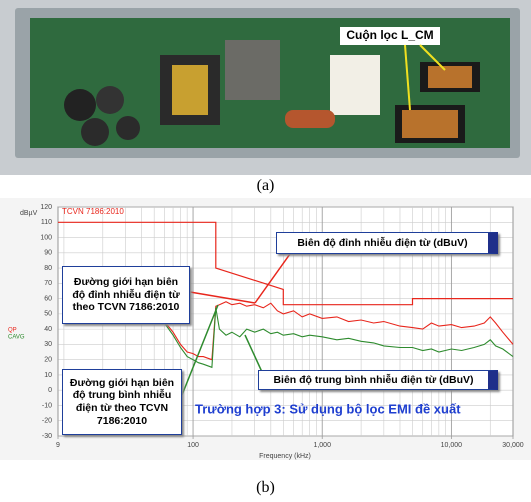  What do you see at coordinates (387, 243) in the screenshot?
I see `annotation-box: Biên độ đỉnh nhiễu điện từ (dBuV)` at bounding box center [387, 243].